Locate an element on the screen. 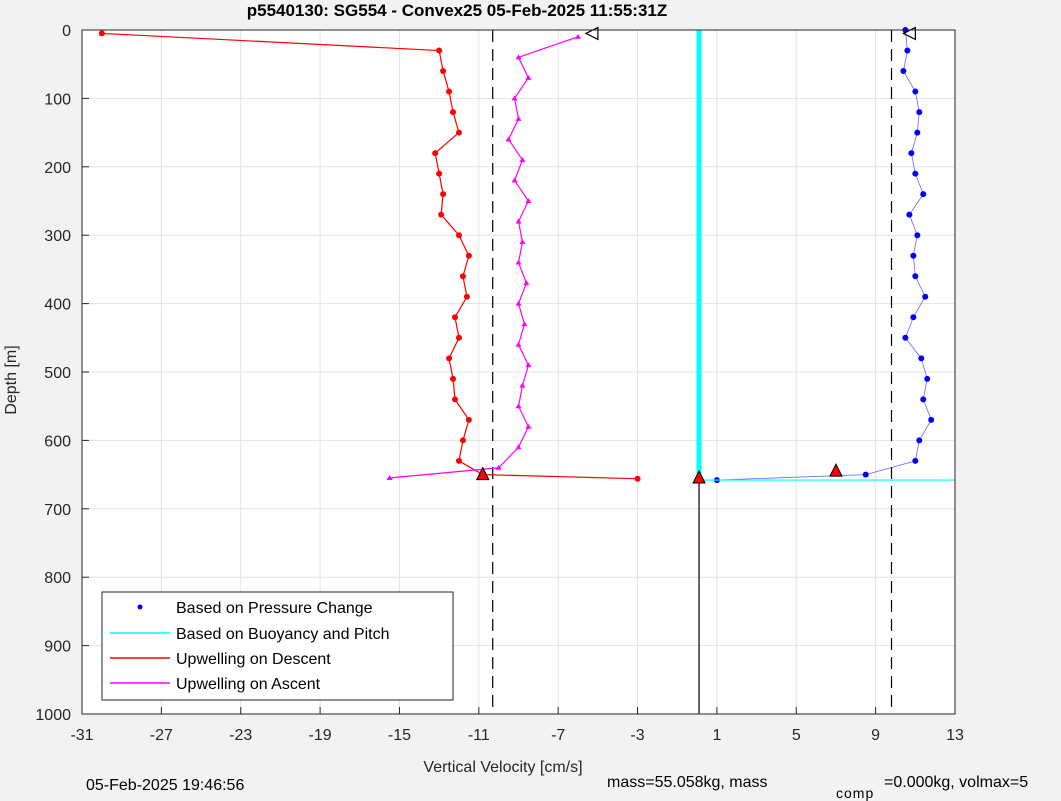  y-tick-label: 1000 is located at coordinates (53, 715).